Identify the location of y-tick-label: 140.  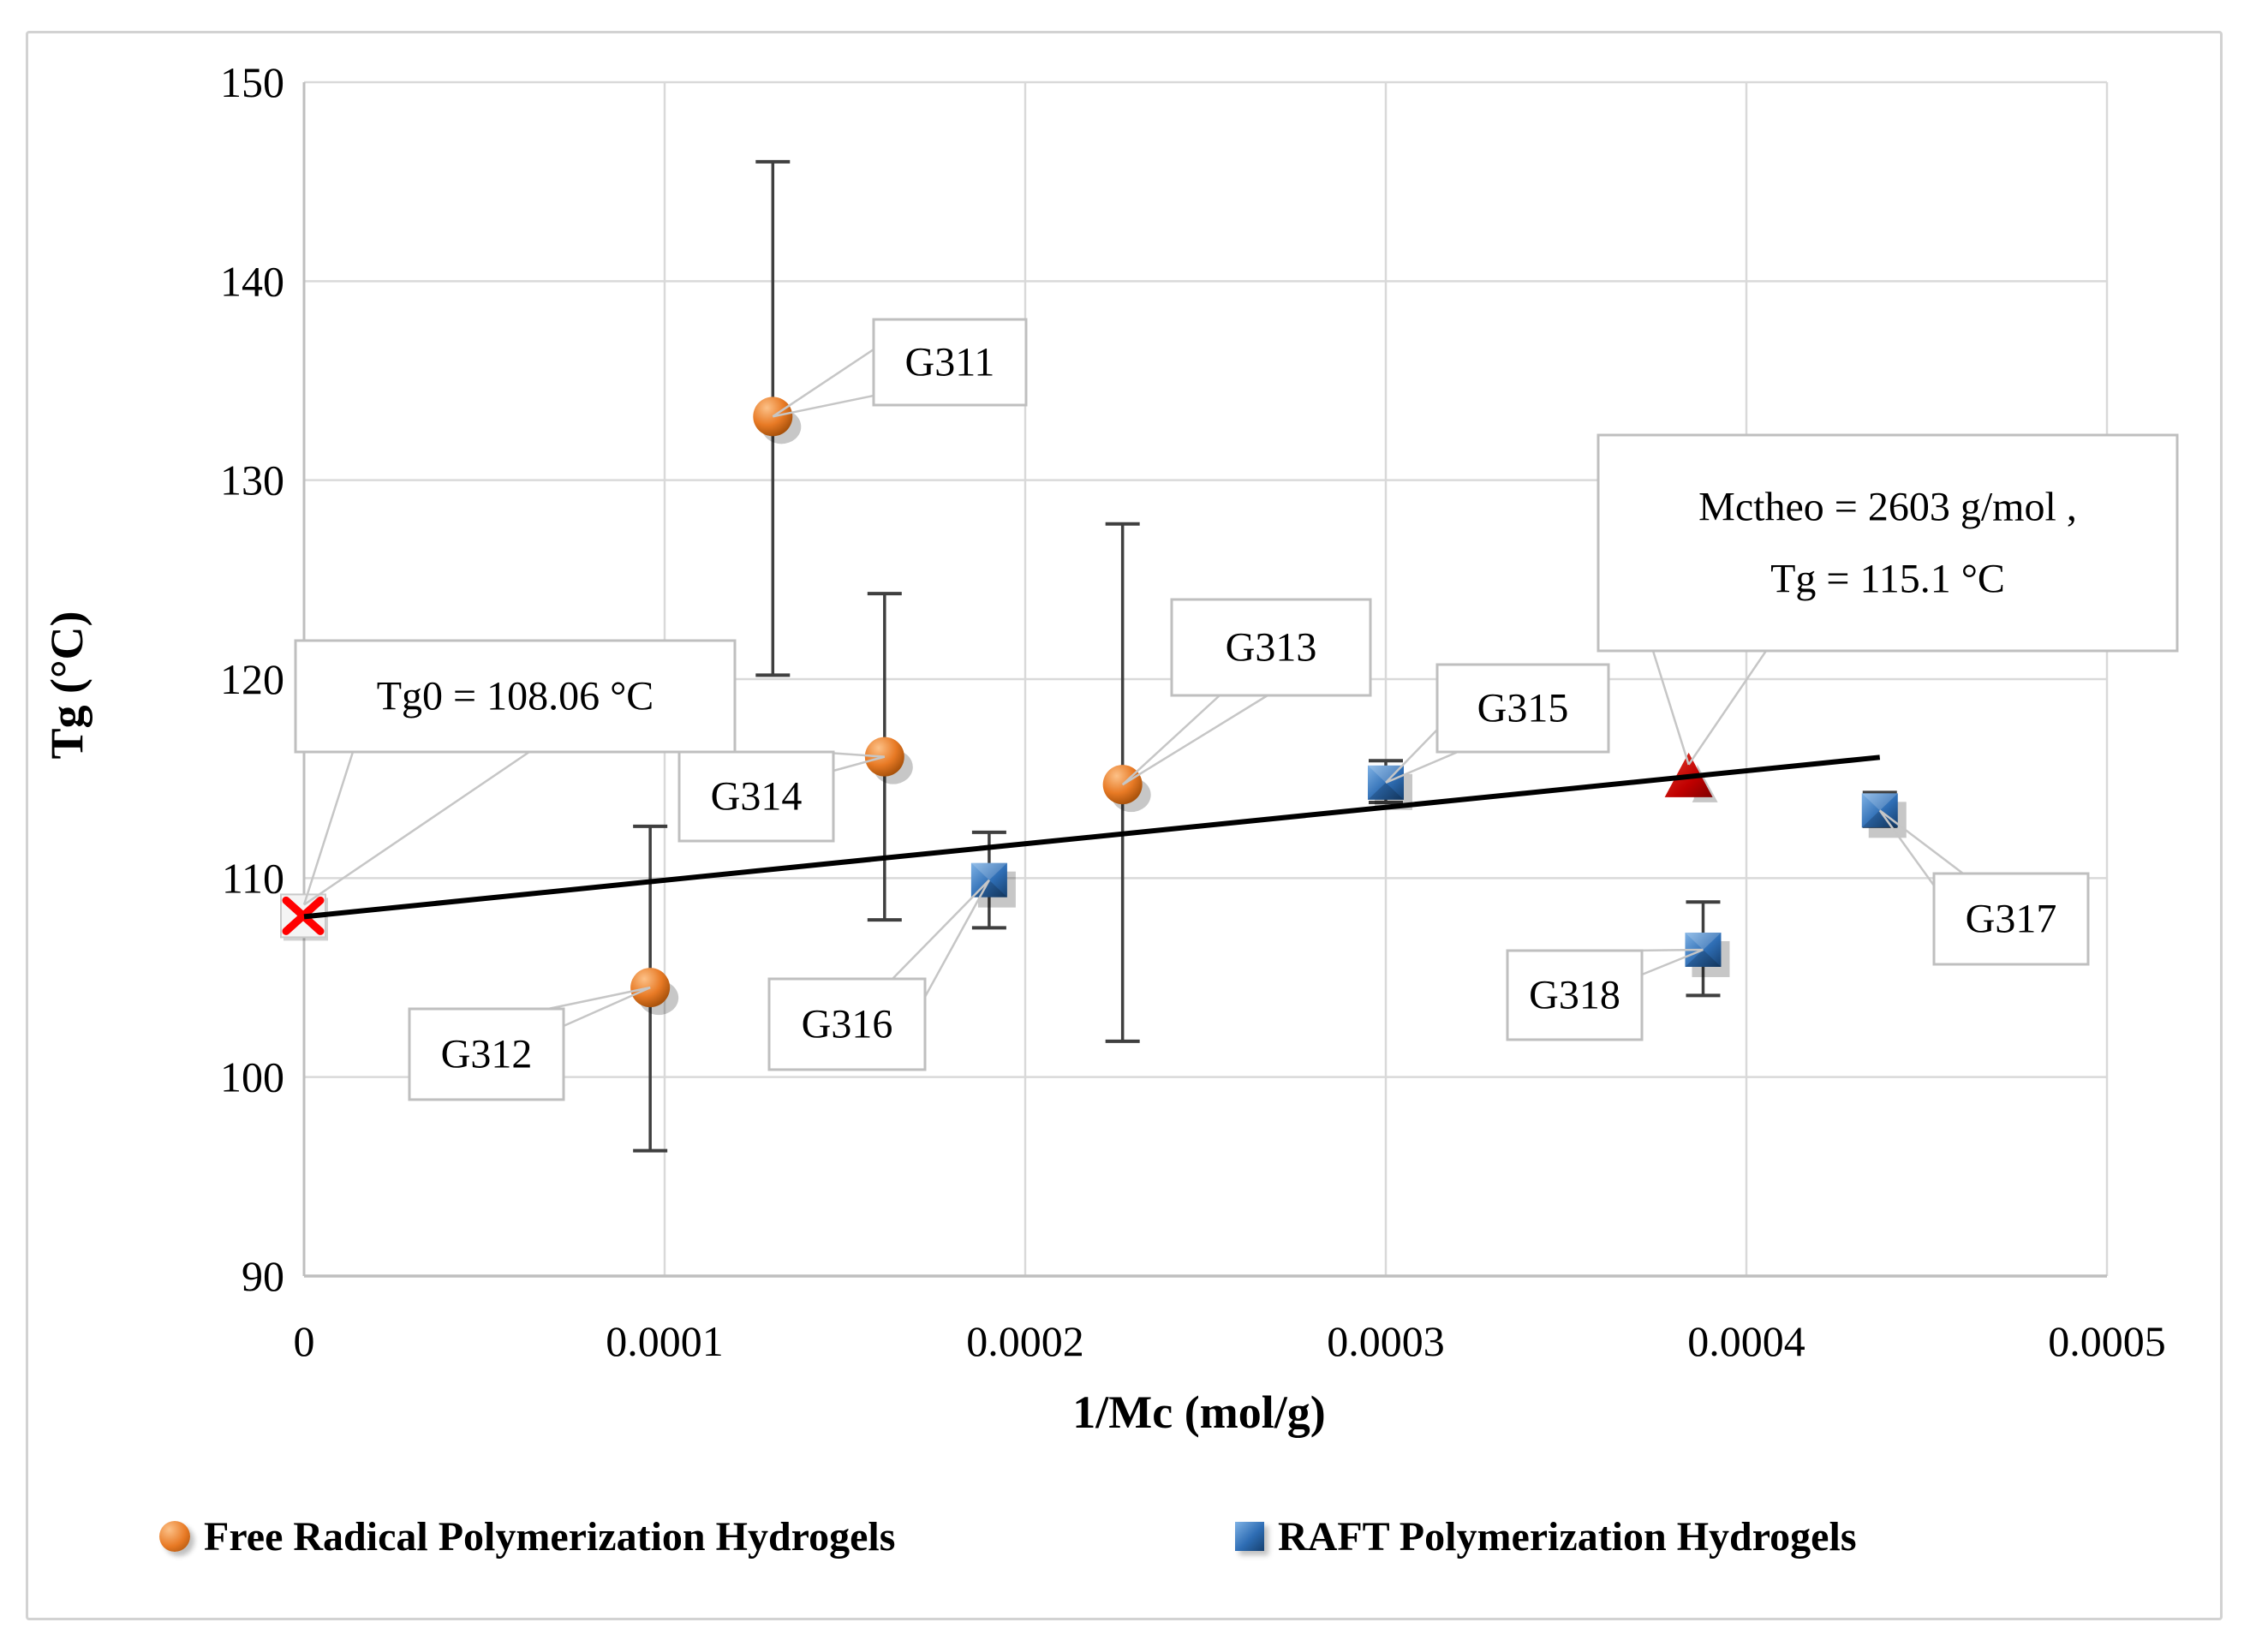
(252, 281).